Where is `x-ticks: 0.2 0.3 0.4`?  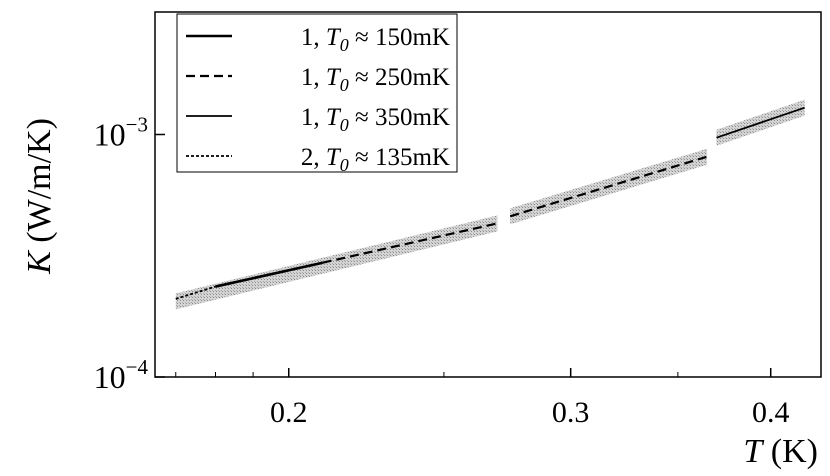
x-ticks: 0.2 0.3 0.4 is located at coordinates (482, 398).